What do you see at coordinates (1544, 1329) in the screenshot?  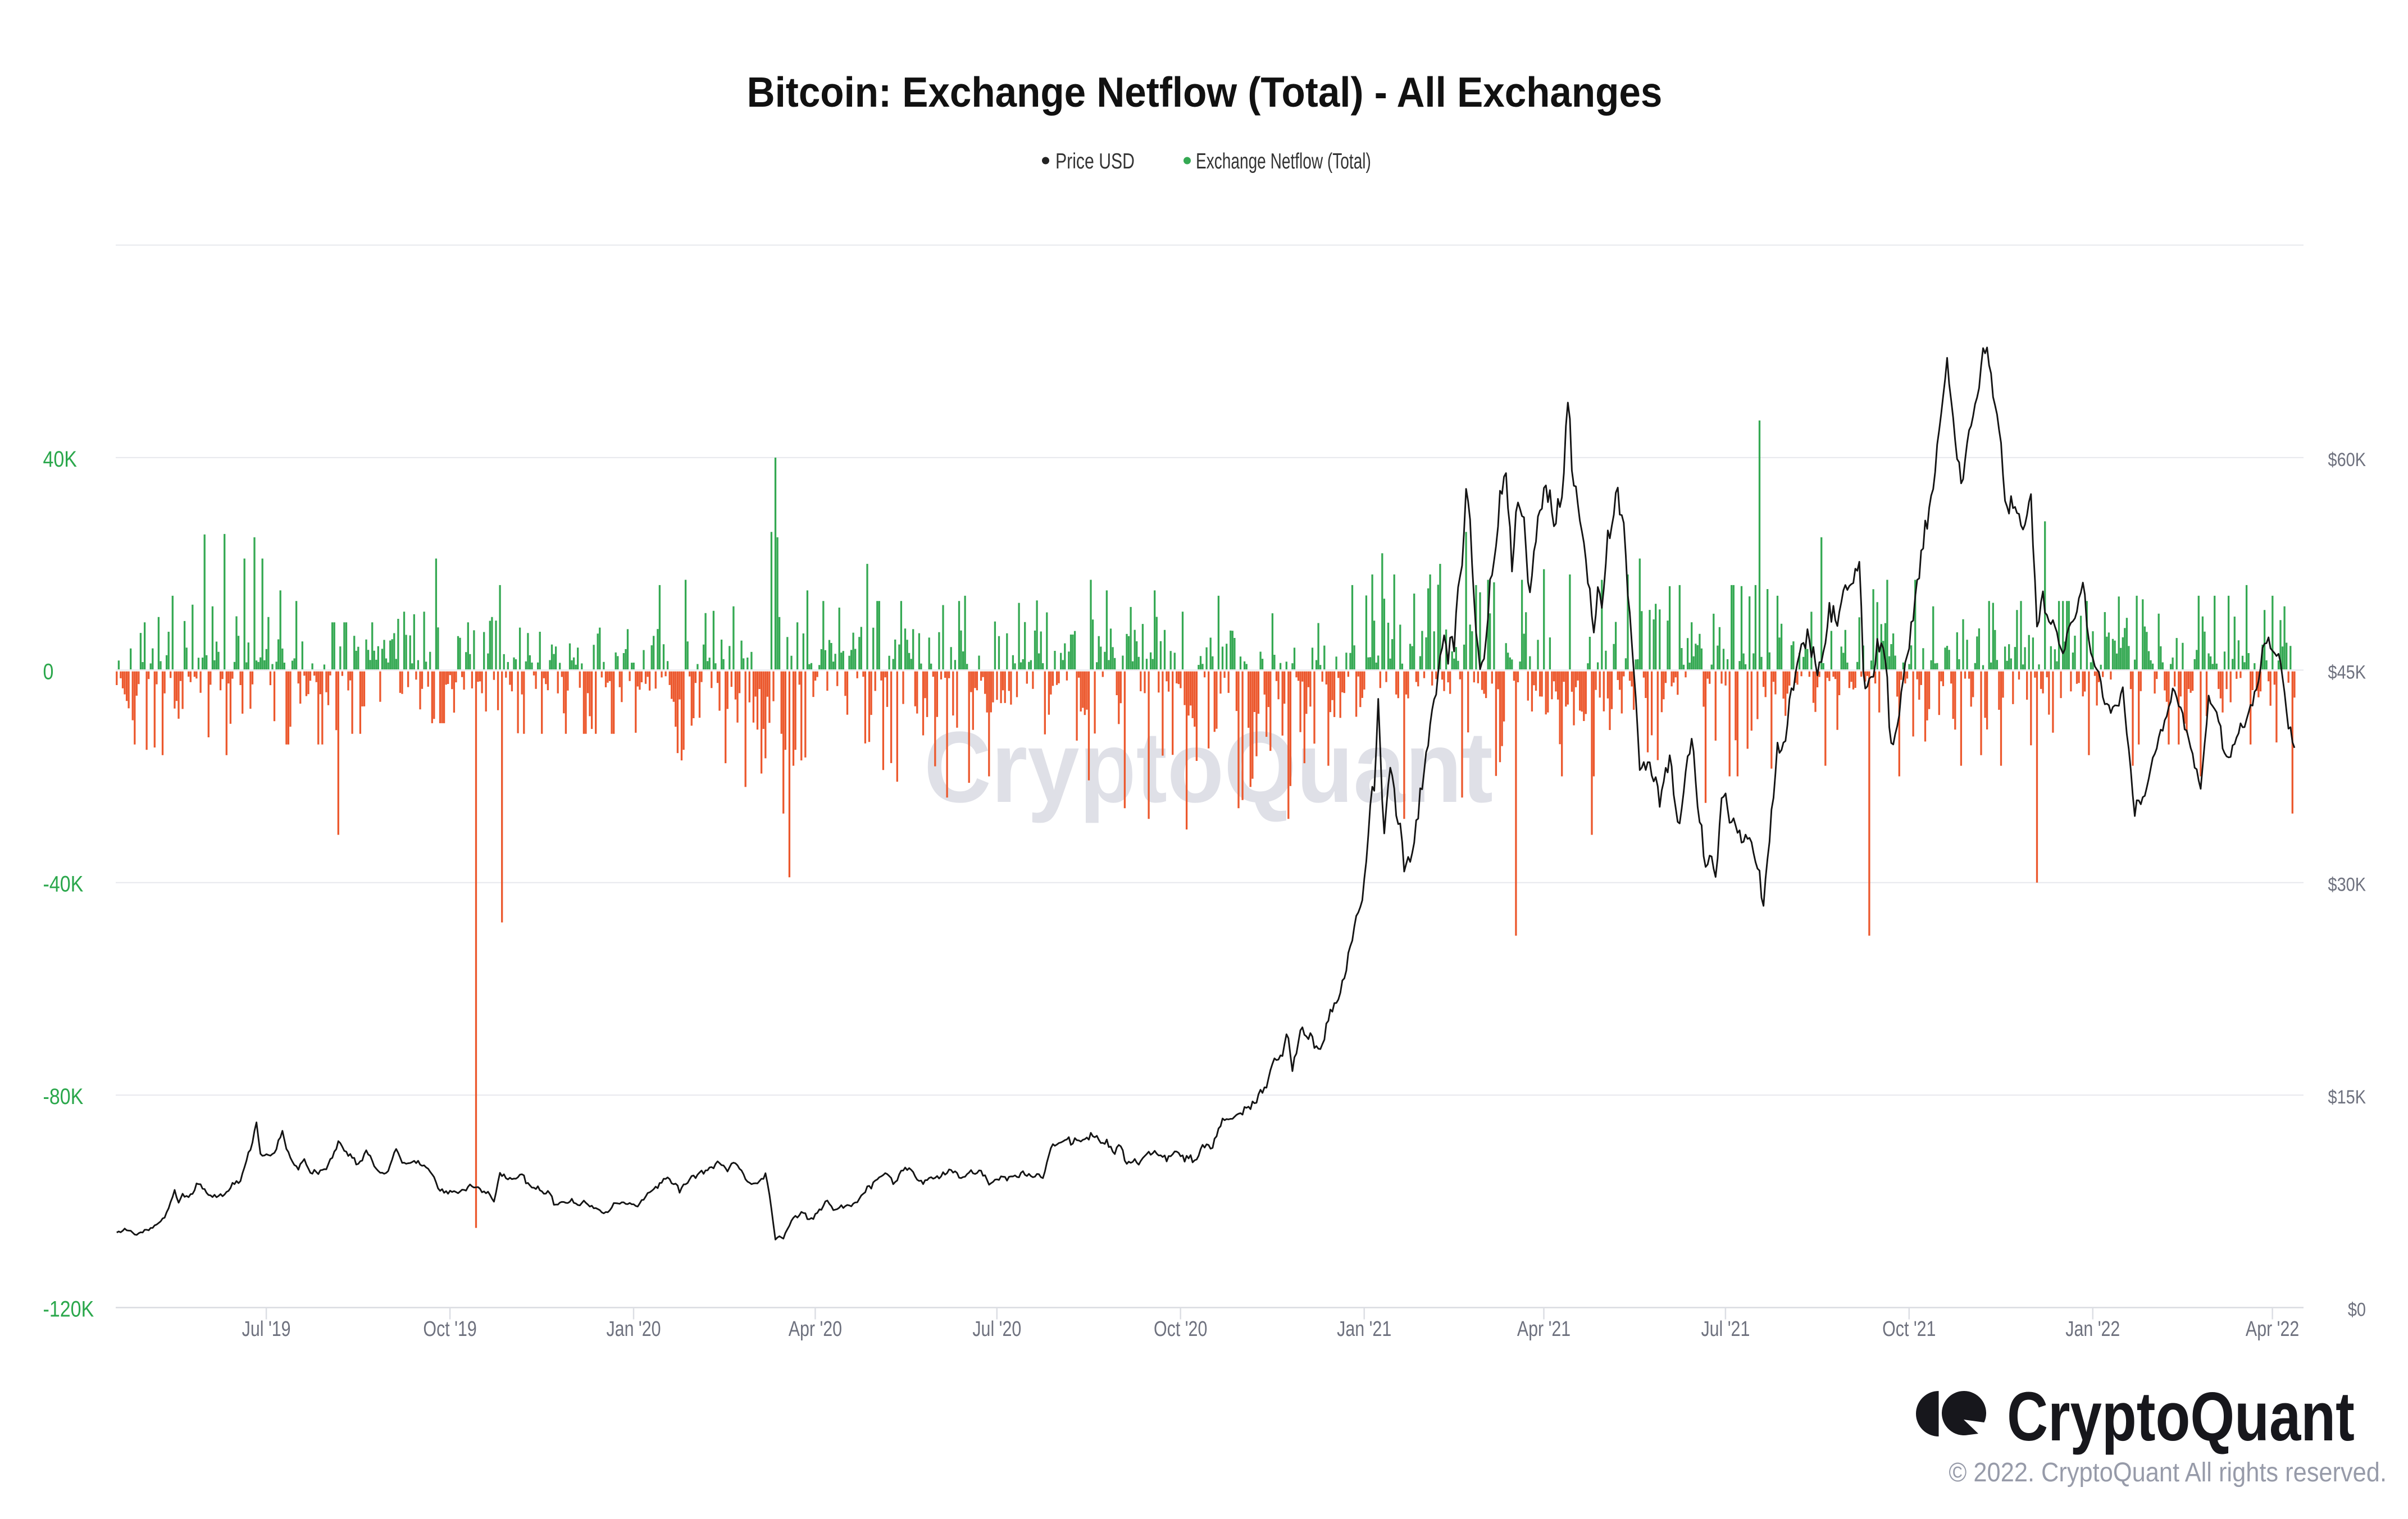 I see `svg-text: Apr '21` at bounding box center [1544, 1329].